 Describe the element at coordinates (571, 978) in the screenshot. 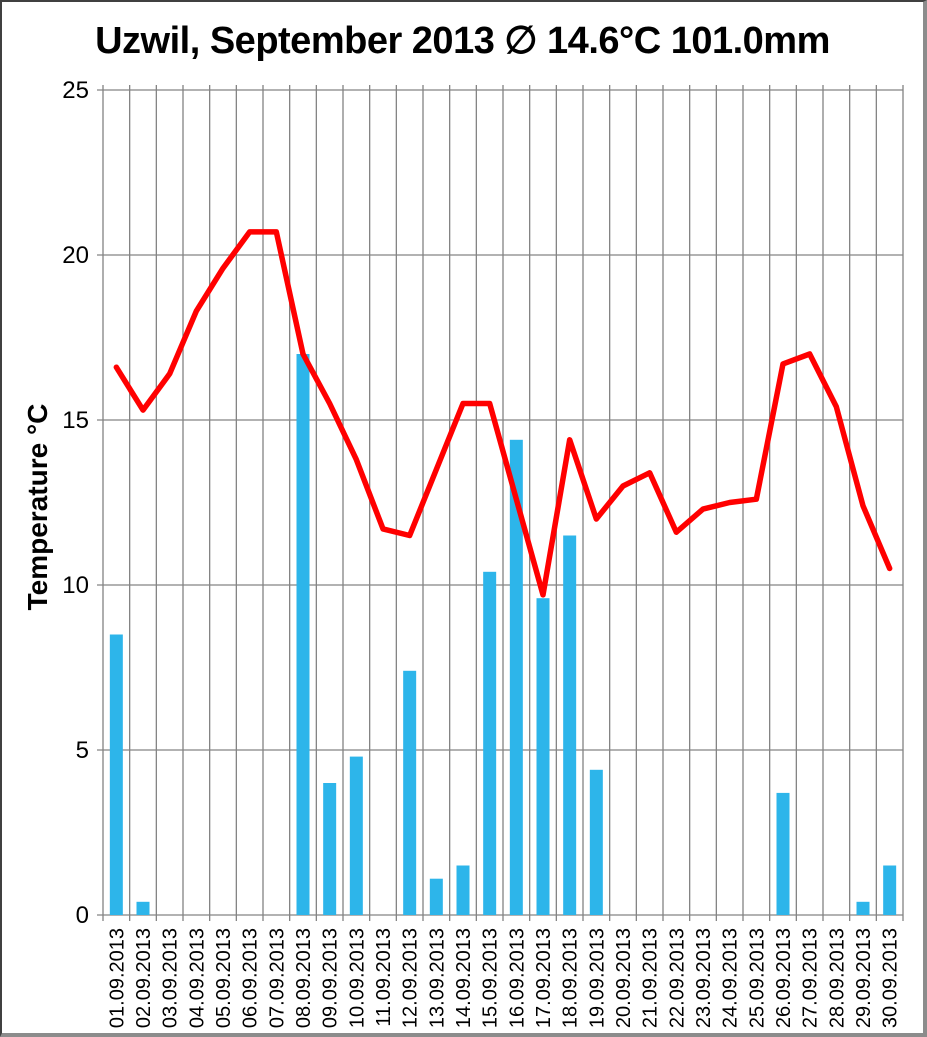

I see `x-tick-label: 18.09.2013` at that location.